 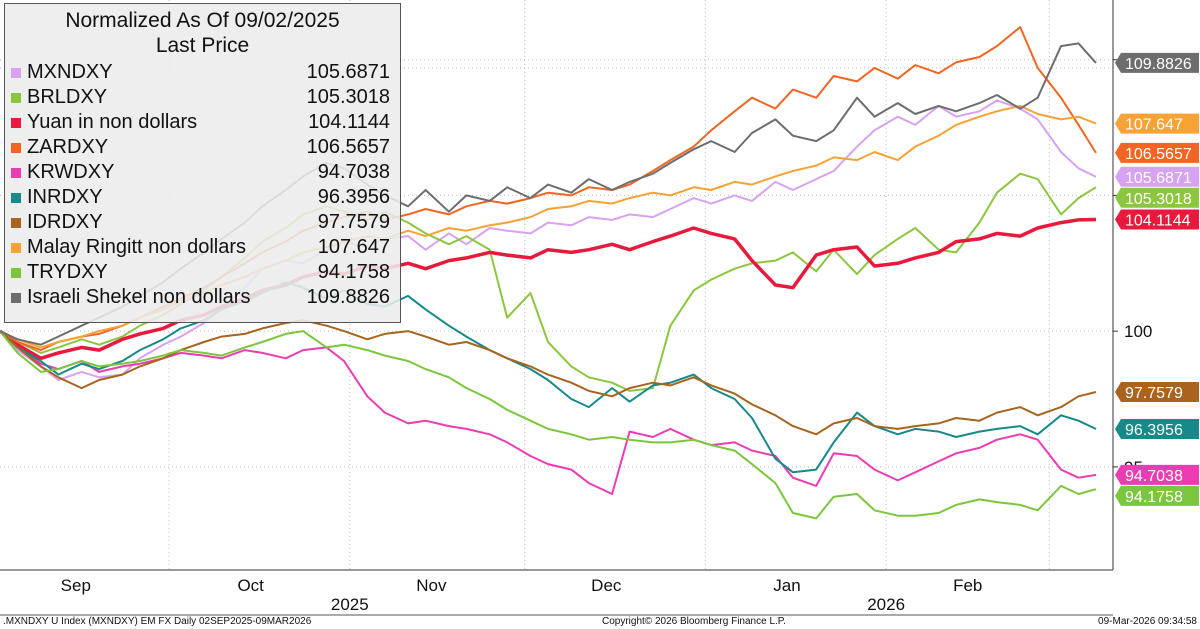 What do you see at coordinates (202, 147) in the screenshot?
I see `legend-entry: ZARDXY 106.5657` at bounding box center [202, 147].